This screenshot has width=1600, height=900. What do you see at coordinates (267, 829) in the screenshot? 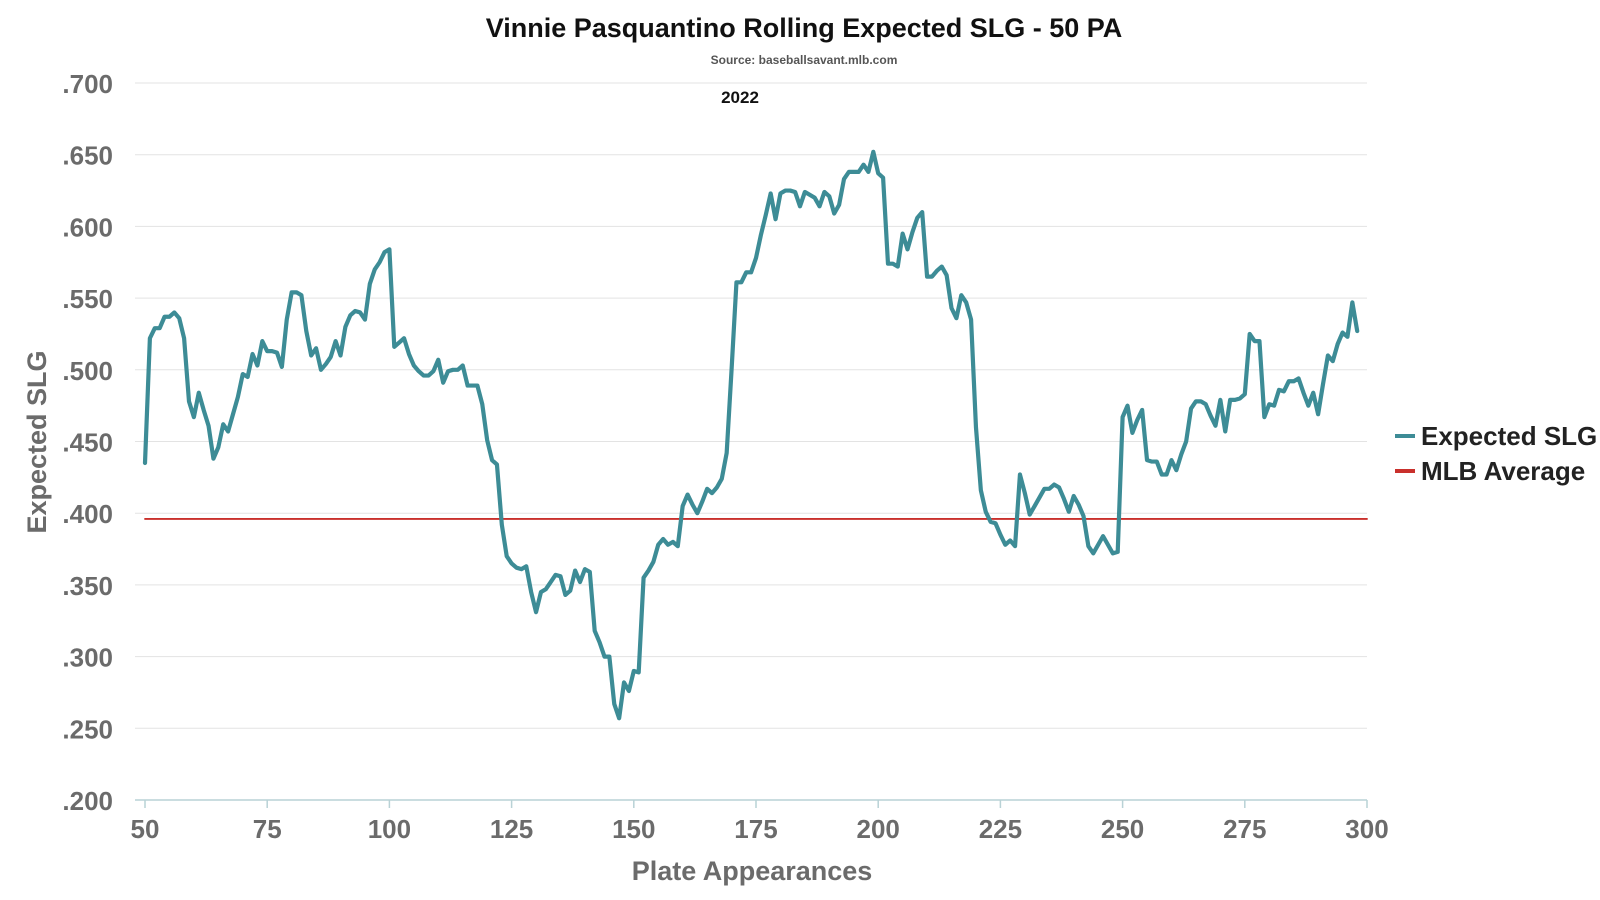
I see `x-tick-label: 75` at bounding box center [267, 829].